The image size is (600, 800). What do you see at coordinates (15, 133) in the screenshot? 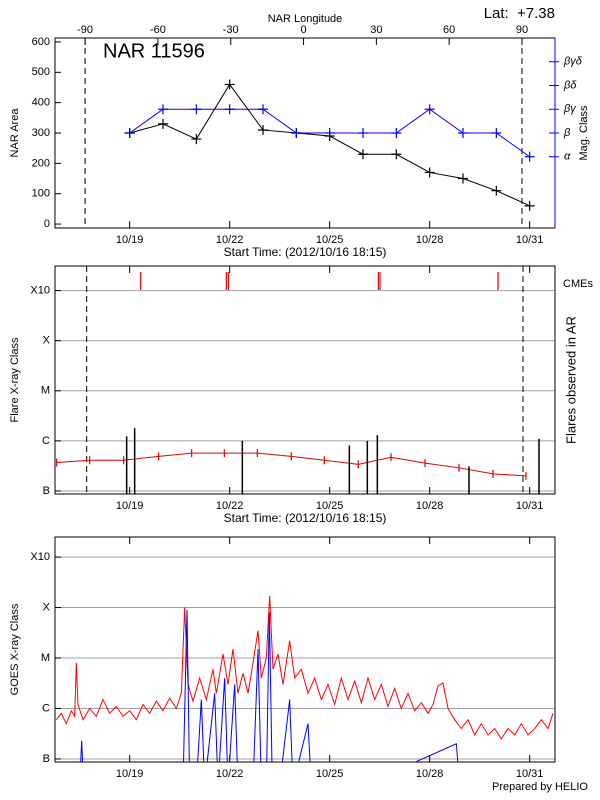
I see `y-axis-label: NAR Area` at bounding box center [15, 133].